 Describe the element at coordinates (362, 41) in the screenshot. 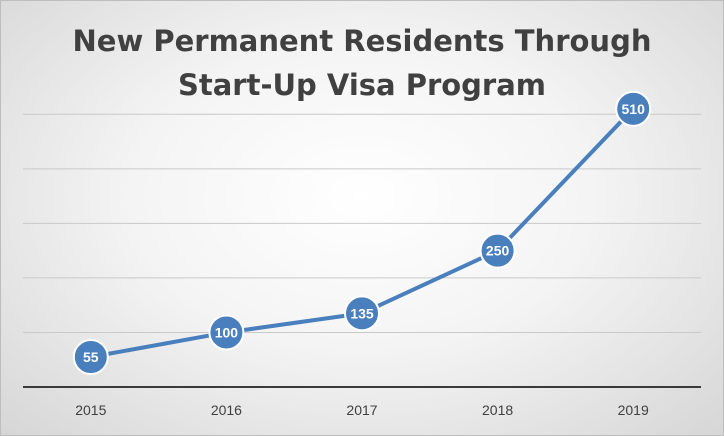

I see `chart-title-line-1: New Permanent Residents Through` at that location.